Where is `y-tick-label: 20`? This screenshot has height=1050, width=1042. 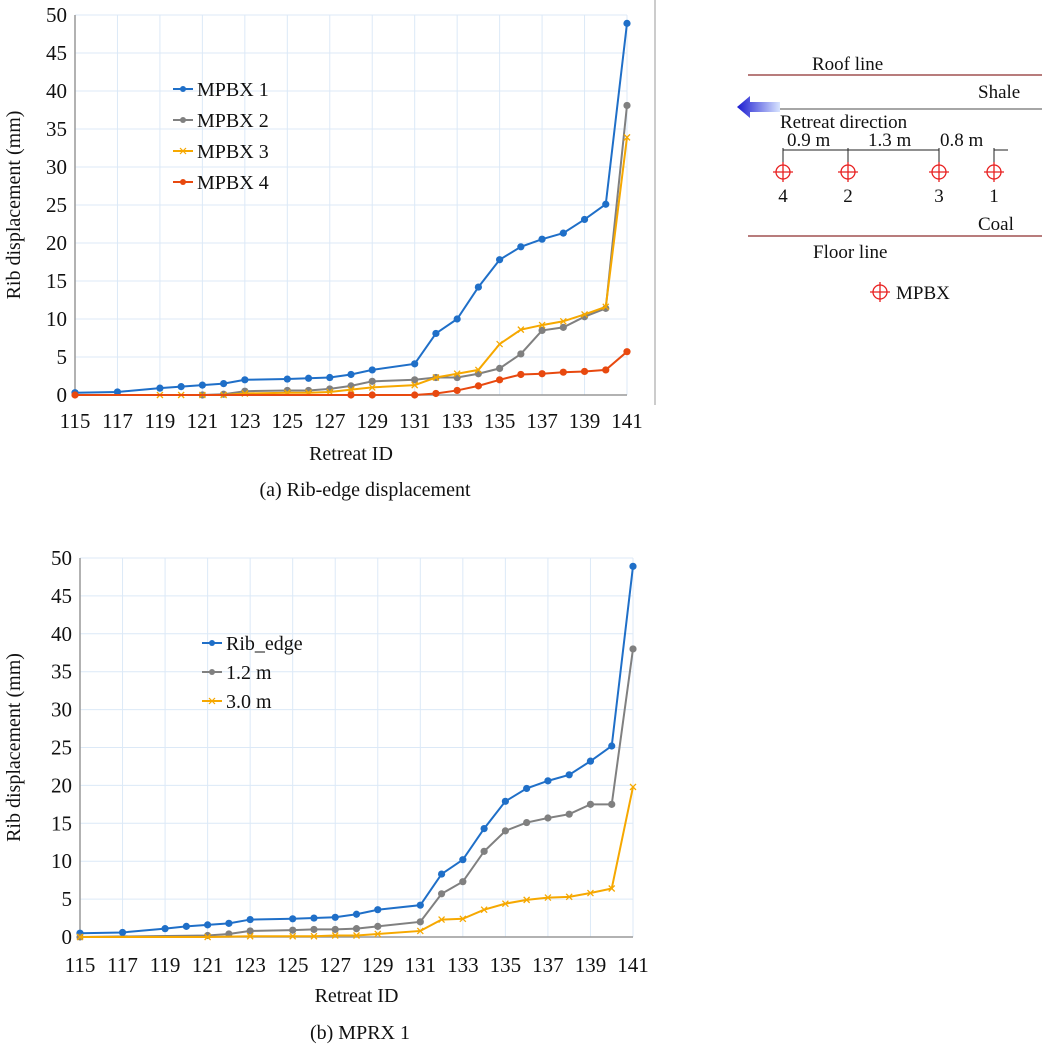 y-tick-label: 20 is located at coordinates (56, 243).